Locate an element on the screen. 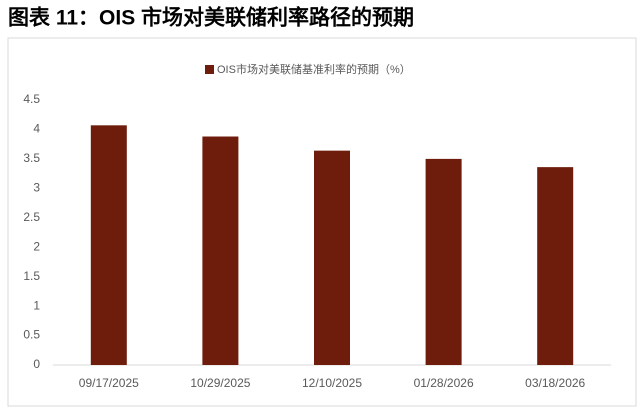 The height and width of the screenshot is (411, 642). y-tick-label: 2 is located at coordinates (36, 246).